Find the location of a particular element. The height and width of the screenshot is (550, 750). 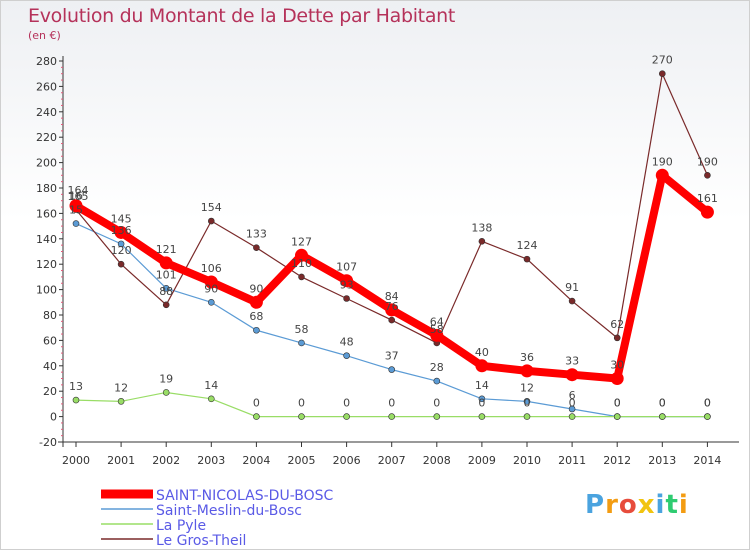

data-label: 120 is located at coordinates (121, 250).